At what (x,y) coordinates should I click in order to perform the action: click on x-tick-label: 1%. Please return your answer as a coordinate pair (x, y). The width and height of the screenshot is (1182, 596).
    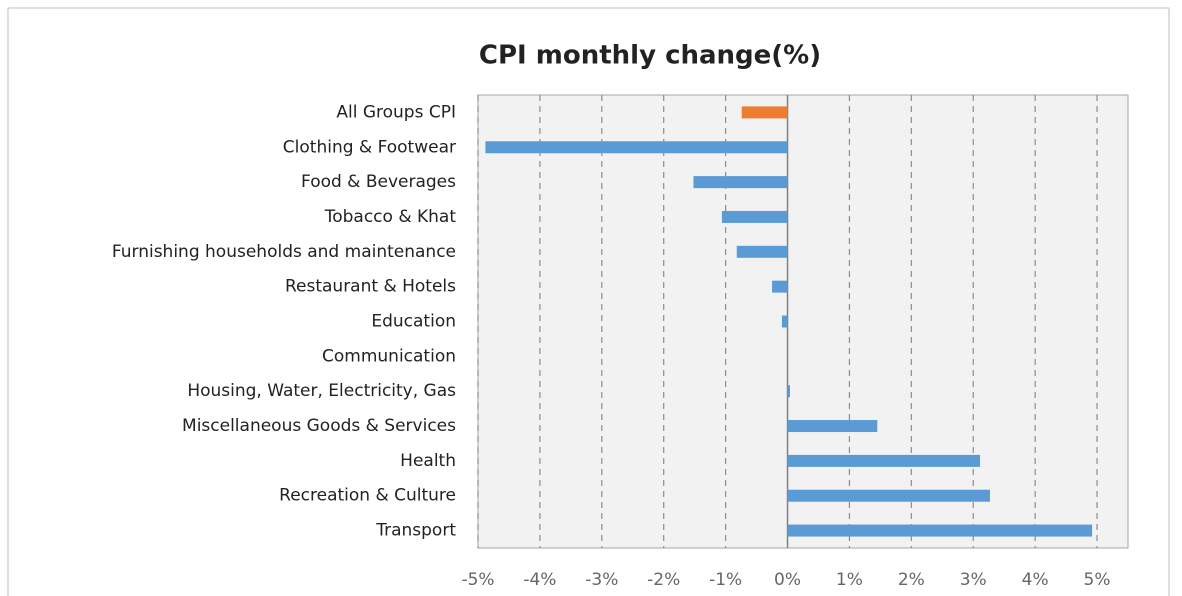
    Looking at the image, I should click on (849, 580).